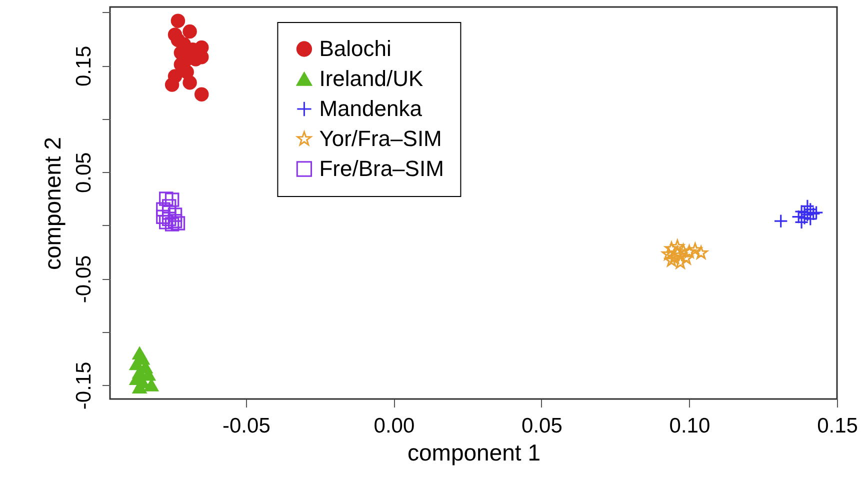 This screenshot has height=495, width=867. What do you see at coordinates (53, 203) in the screenshot?
I see `y-axis-title: component 2` at bounding box center [53, 203].